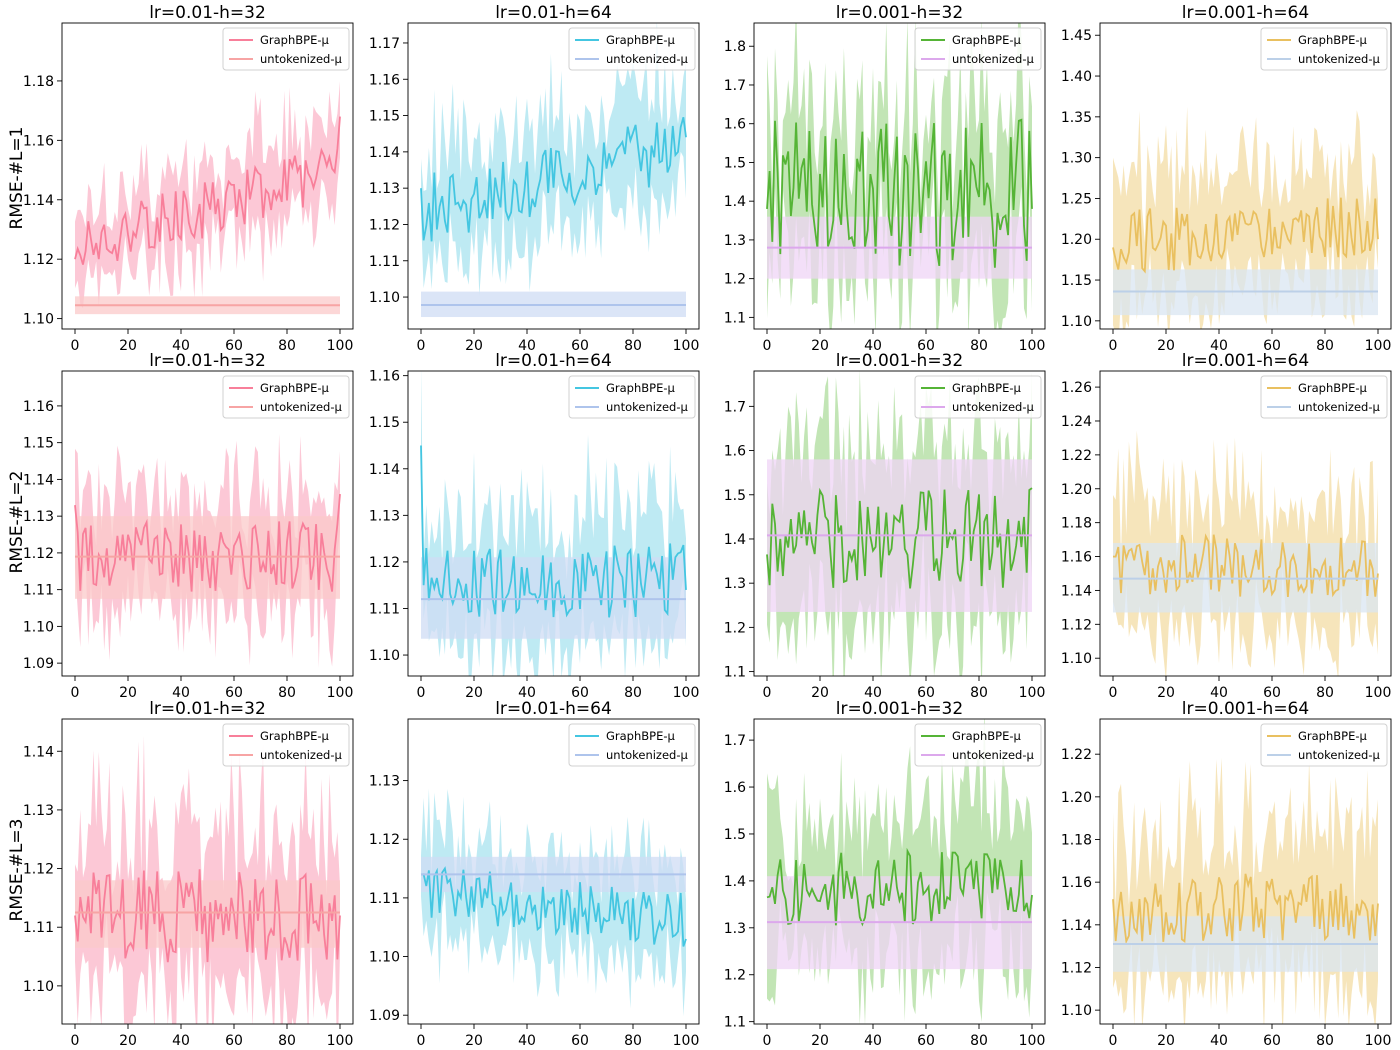  I want to click on y-tick-label: 1.12, so click(384, 840).